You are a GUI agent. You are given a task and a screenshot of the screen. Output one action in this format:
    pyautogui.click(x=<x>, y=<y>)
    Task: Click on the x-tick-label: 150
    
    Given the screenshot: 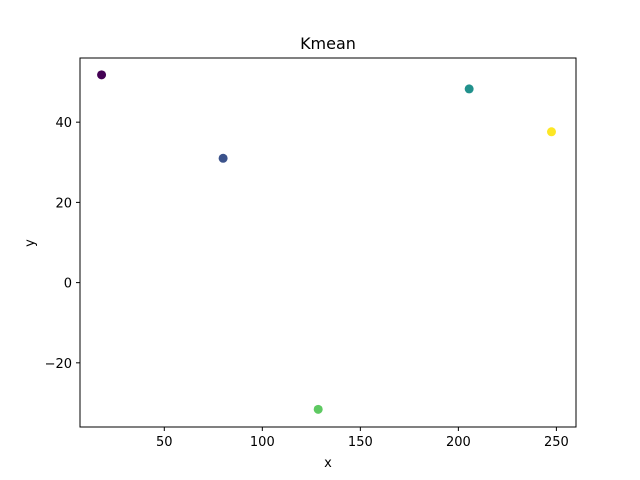 What is the action you would take?
    pyautogui.click(x=360, y=442)
    